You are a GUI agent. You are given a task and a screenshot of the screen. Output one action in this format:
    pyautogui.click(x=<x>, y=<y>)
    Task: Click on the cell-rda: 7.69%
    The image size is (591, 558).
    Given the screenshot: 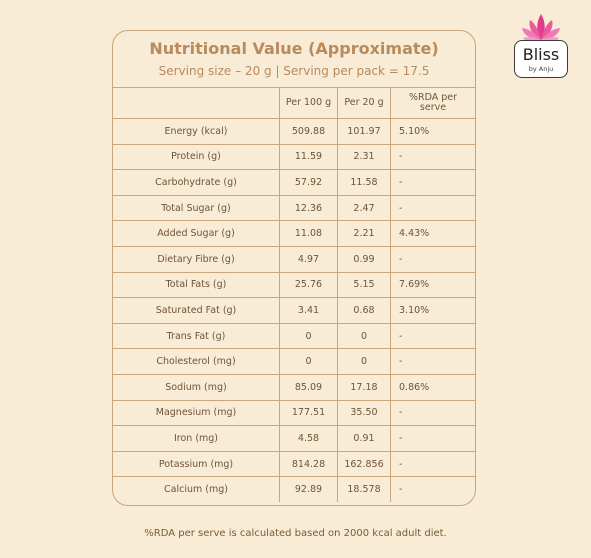 What is the action you would take?
    pyautogui.click(x=432, y=285)
    